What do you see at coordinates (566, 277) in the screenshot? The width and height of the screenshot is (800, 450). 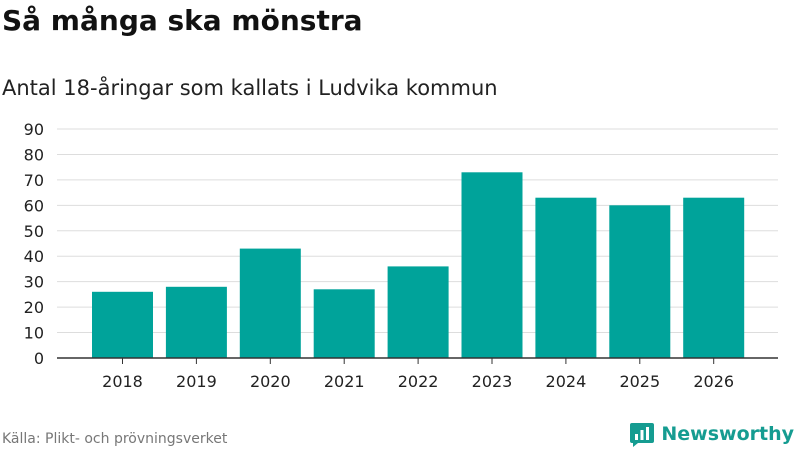 I see `bar-2024` at bounding box center [566, 277].